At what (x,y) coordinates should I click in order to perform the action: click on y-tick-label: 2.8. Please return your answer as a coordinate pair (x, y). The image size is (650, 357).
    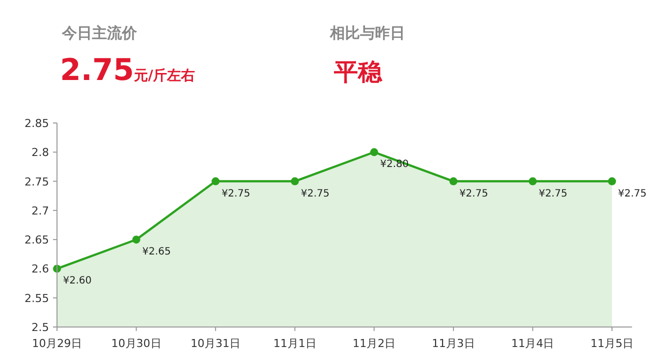
    Looking at the image, I should click on (40, 153).